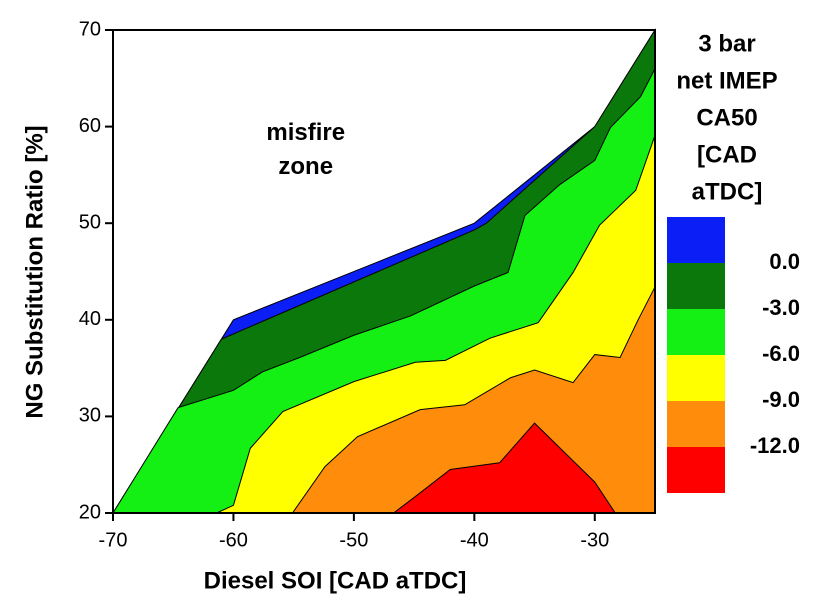 The image size is (819, 615). What do you see at coordinates (784, 261) in the screenshot?
I see `colorbar-tick-label: 0.0` at bounding box center [784, 261].